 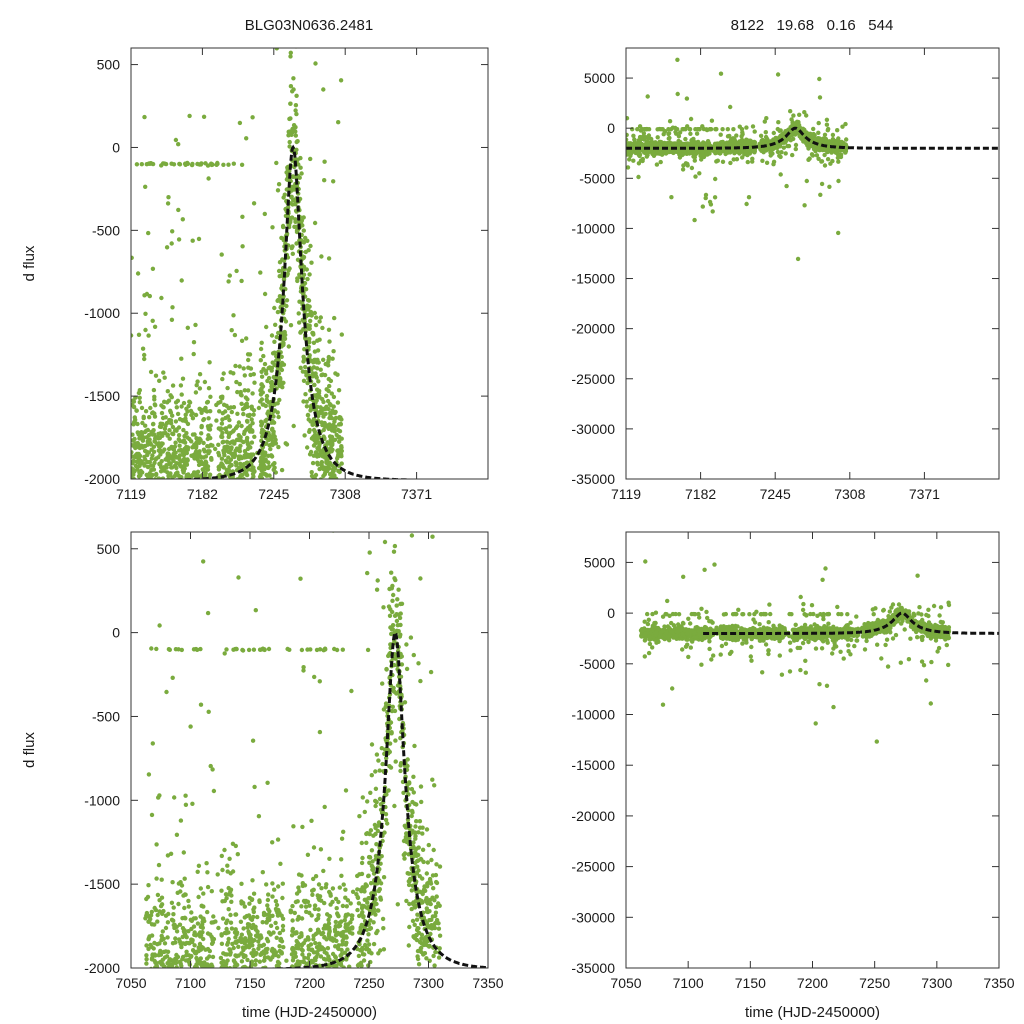 What do you see at coordinates (700, 494) in the screenshot?
I see `x-tick-label: 7182` at bounding box center [700, 494].